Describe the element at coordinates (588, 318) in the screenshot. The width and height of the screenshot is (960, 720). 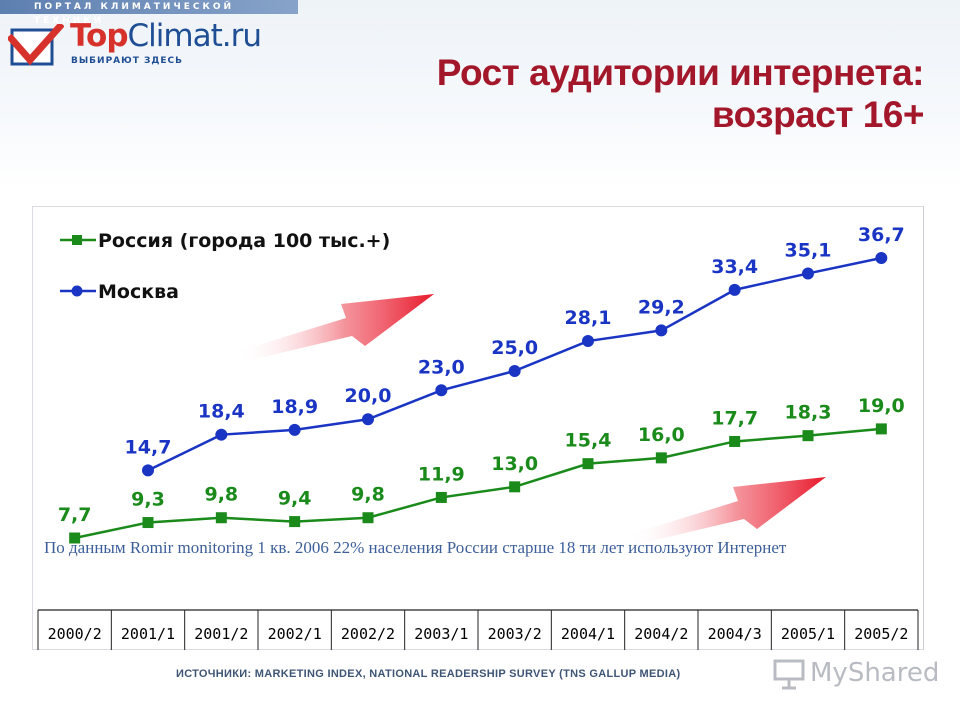
I see `data-label: 28,1` at that location.